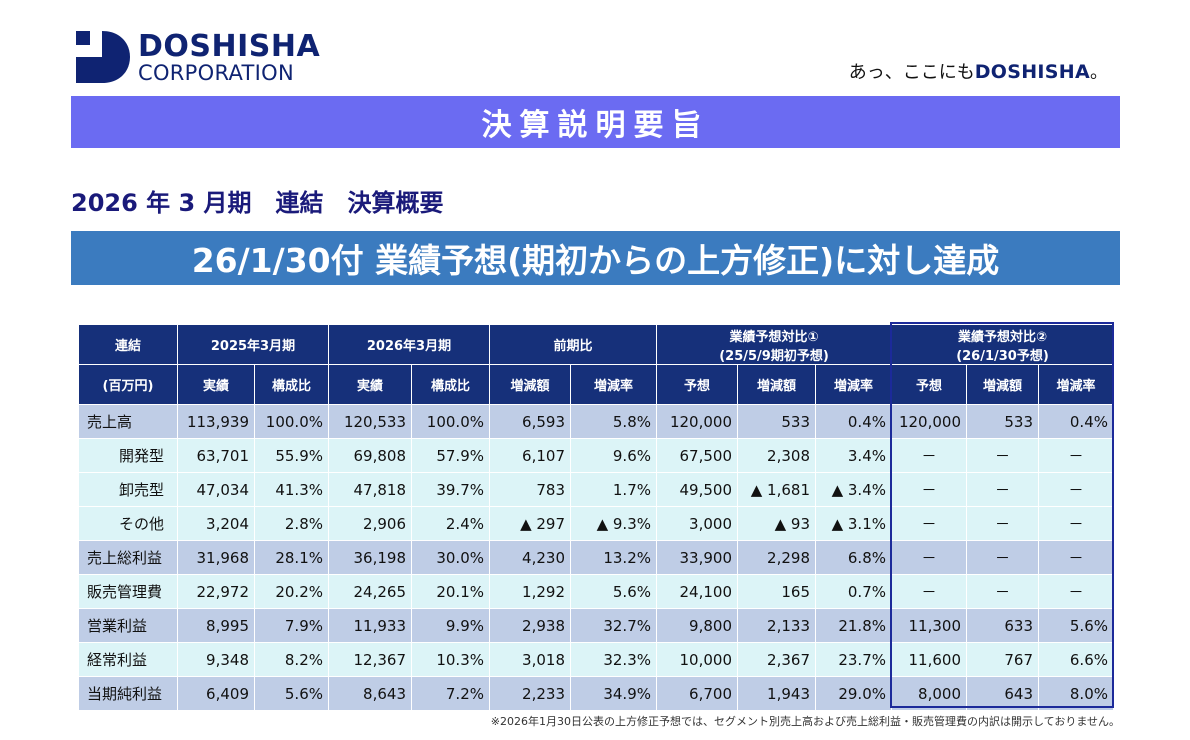  I want to click on header-consolidated: 連結, so click(128, 344).